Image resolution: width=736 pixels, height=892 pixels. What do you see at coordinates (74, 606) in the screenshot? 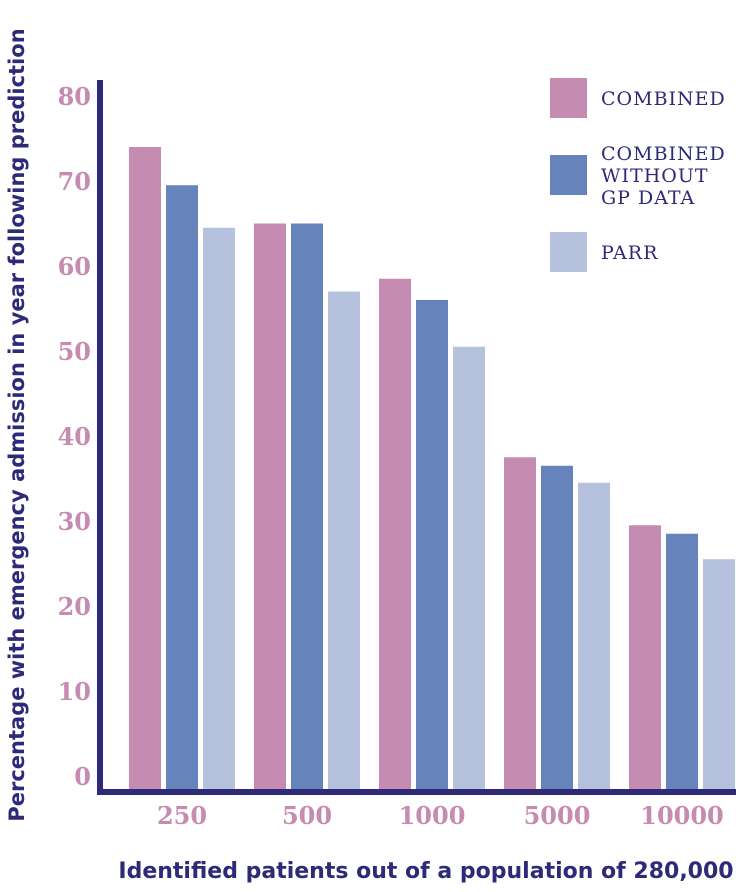
I see `y-tick-label: 20` at bounding box center [74, 606].